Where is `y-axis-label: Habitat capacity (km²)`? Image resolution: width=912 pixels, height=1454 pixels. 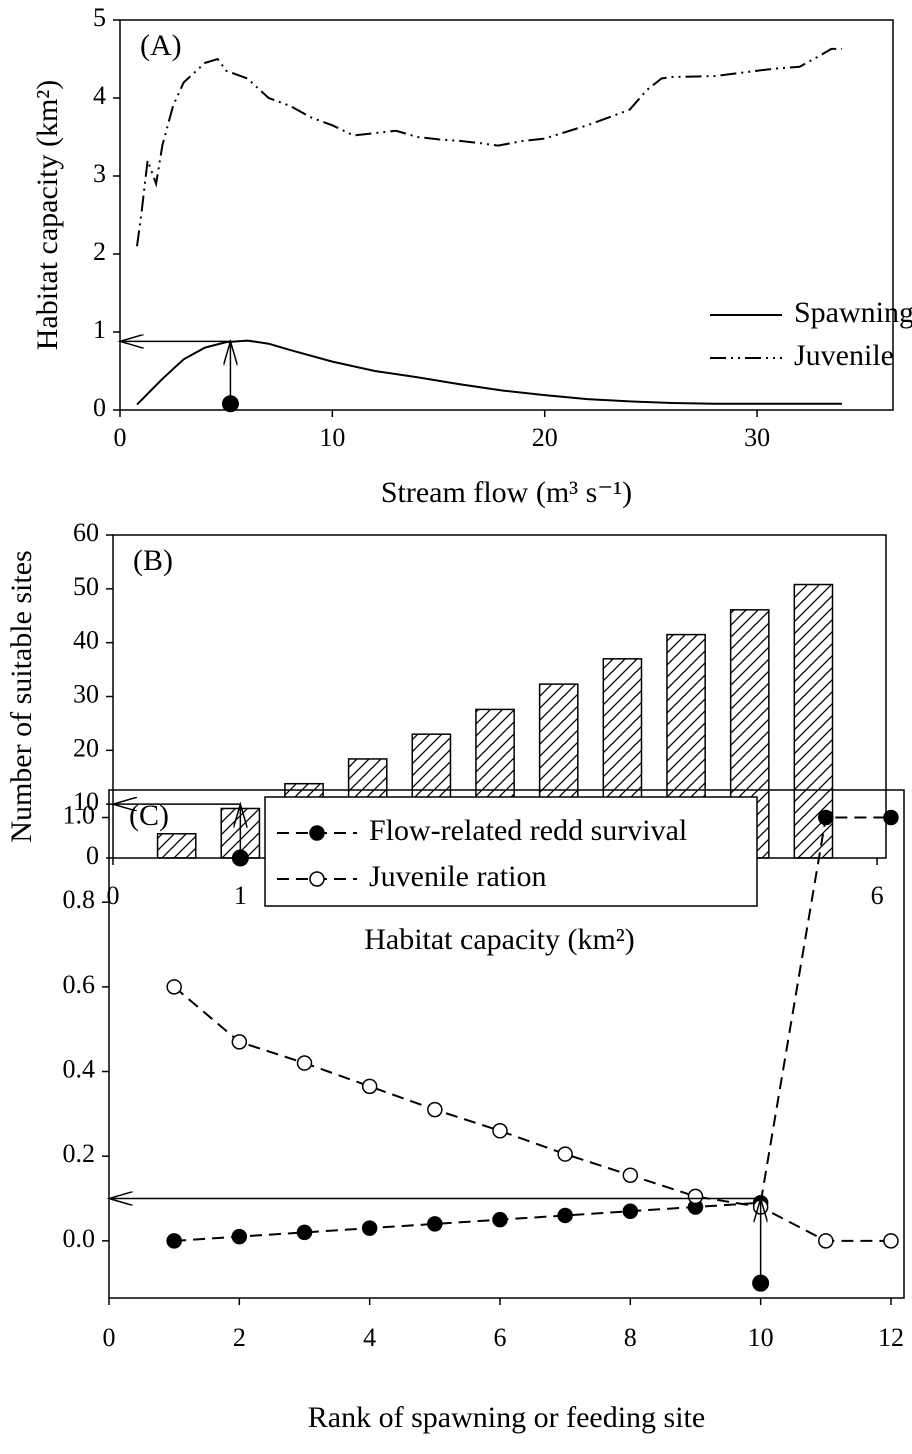 y-axis-label: Habitat capacity (km²) is located at coordinates (47, 215).